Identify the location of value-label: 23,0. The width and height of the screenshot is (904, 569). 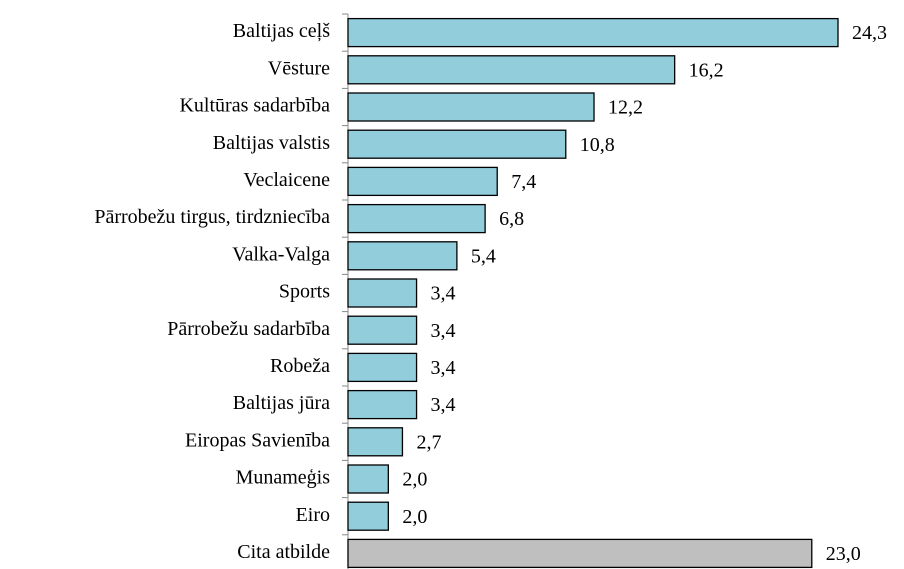
(843, 554).